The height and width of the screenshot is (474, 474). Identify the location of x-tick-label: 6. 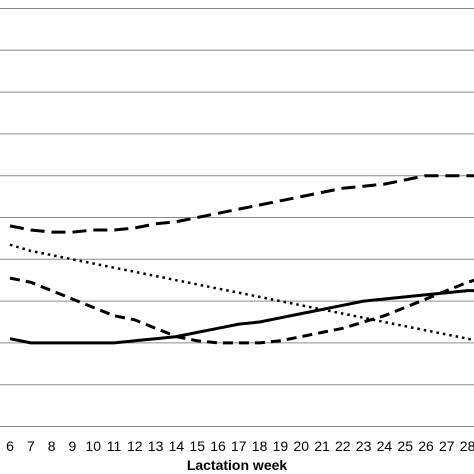
(10, 446).